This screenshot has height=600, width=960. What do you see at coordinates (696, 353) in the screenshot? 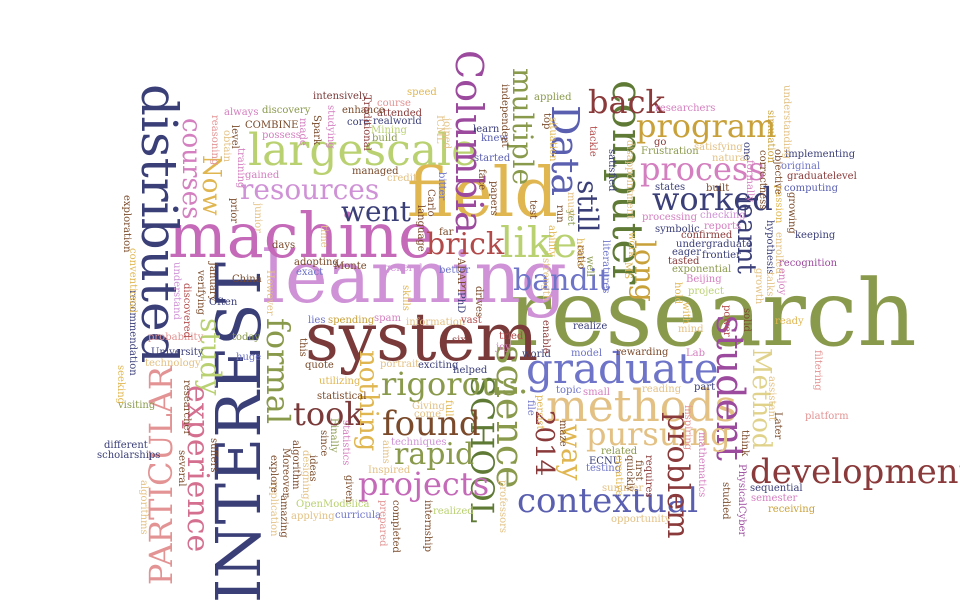
I see `word-Lab: Lab` at bounding box center [696, 353].